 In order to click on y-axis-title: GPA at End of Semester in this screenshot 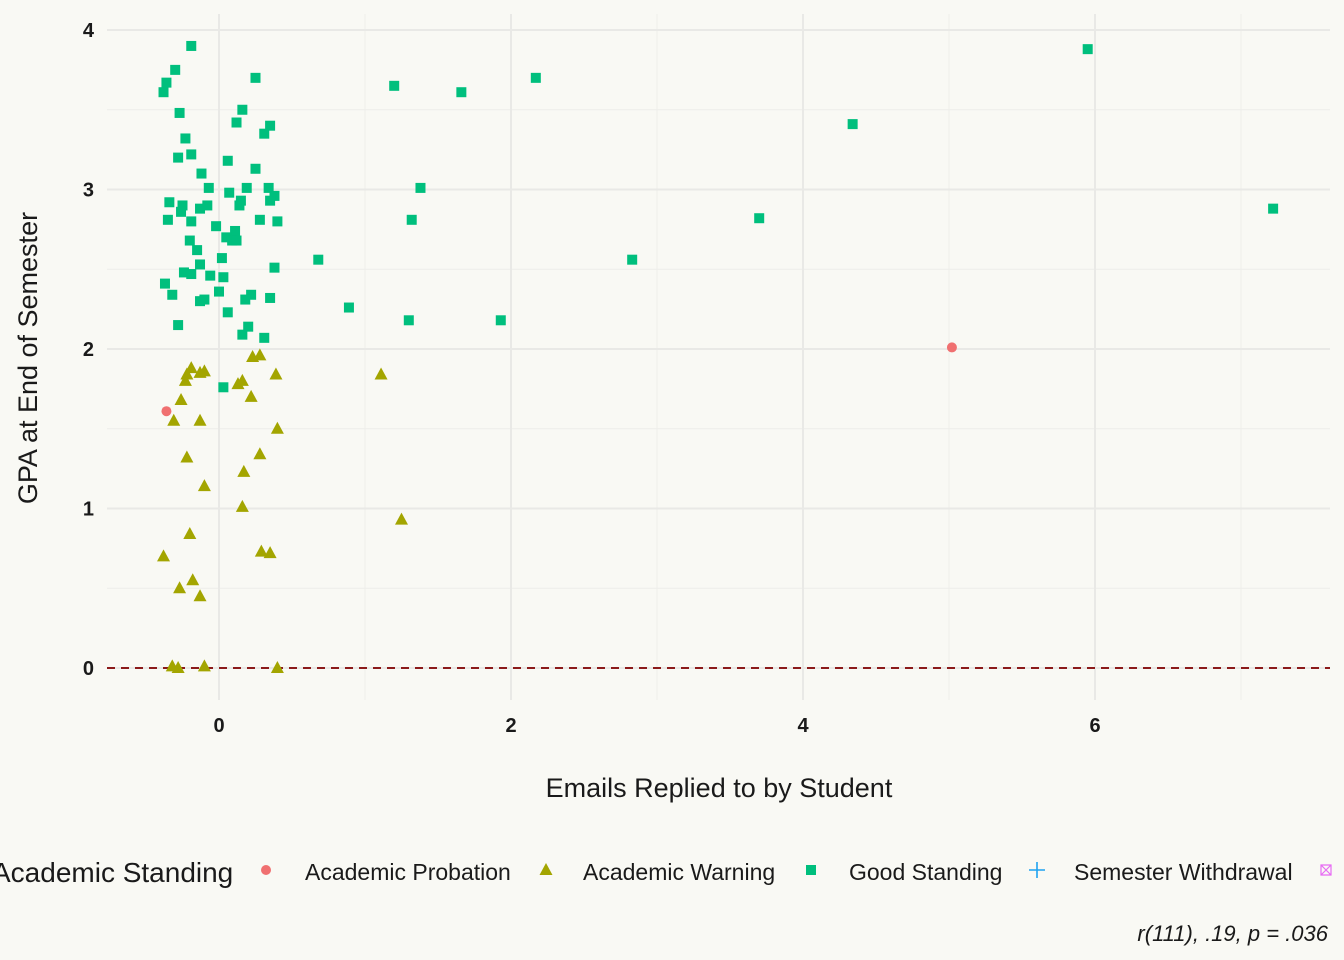, I will do `click(28, 358)`.